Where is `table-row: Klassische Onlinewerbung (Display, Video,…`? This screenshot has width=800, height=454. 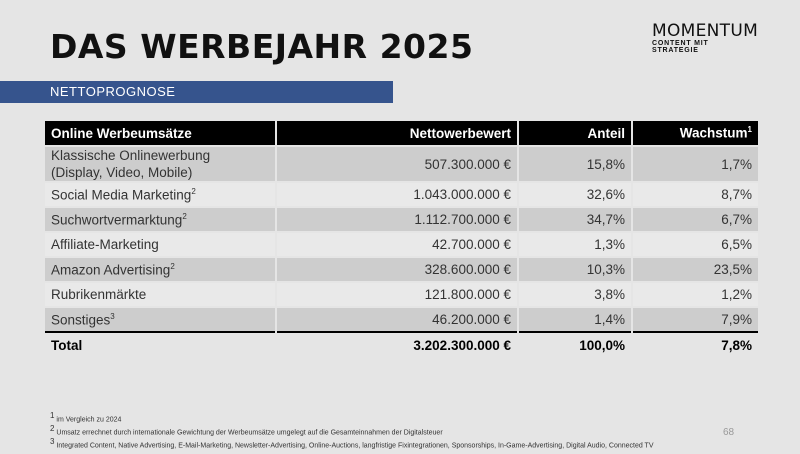
table-row: Klassische Onlinewerbung (Display, Video,… is located at coordinates (401, 163).